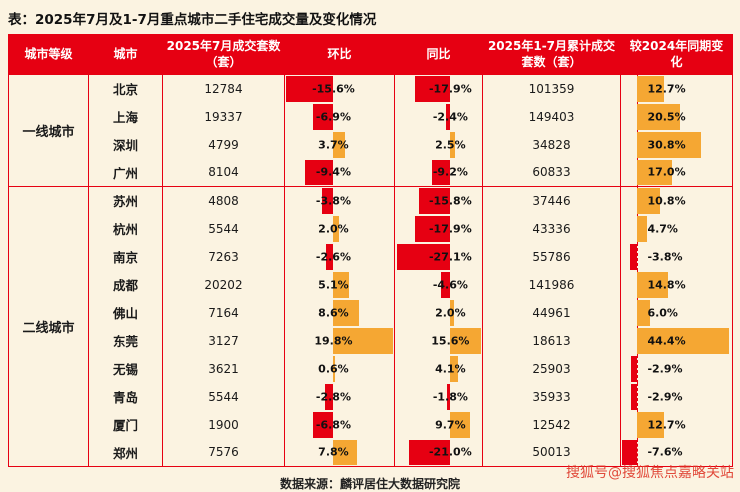 This screenshot has width=740, height=492. Describe the element at coordinates (339, 88) in the screenshot. I see `mom-cell: -15.6%` at that location.